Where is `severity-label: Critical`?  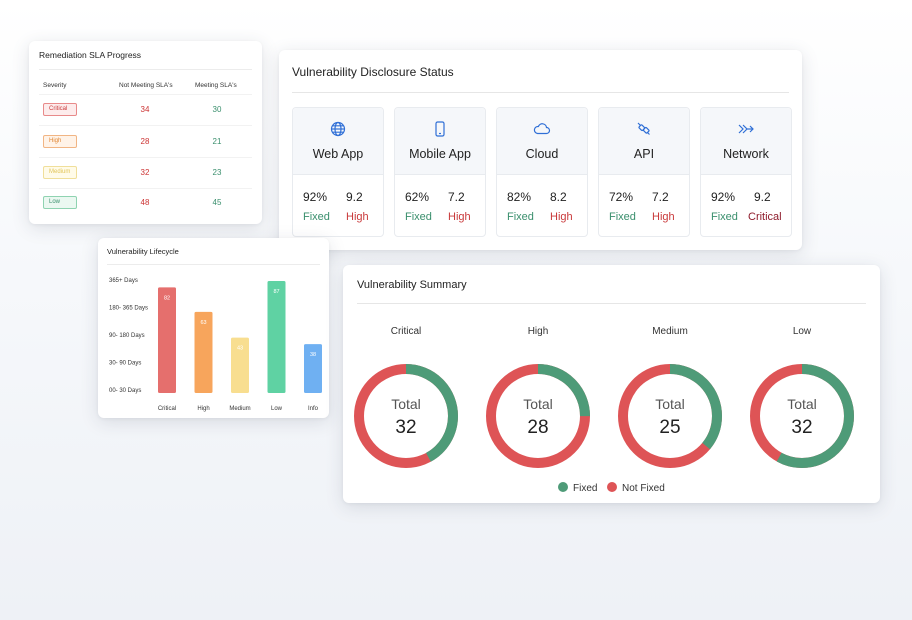 severity-label: Critical is located at coordinates (765, 217).